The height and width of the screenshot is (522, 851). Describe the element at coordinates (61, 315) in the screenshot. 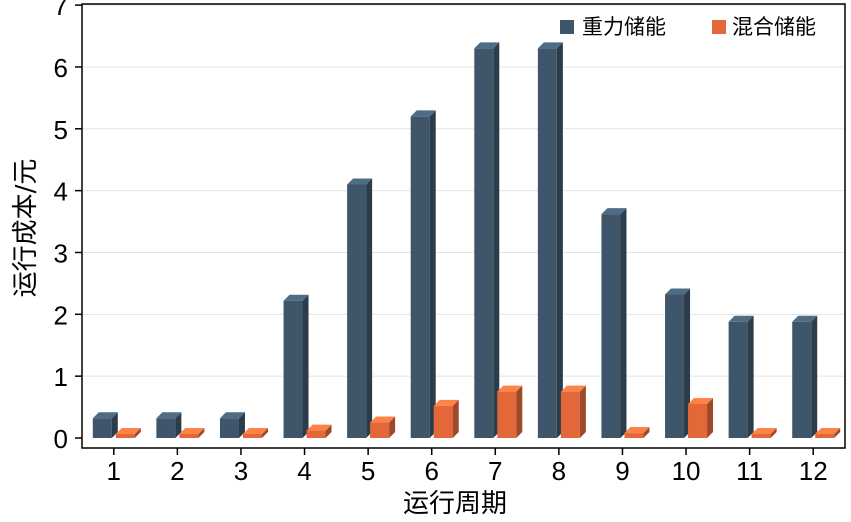

I see `y-tick-label: 2` at that location.